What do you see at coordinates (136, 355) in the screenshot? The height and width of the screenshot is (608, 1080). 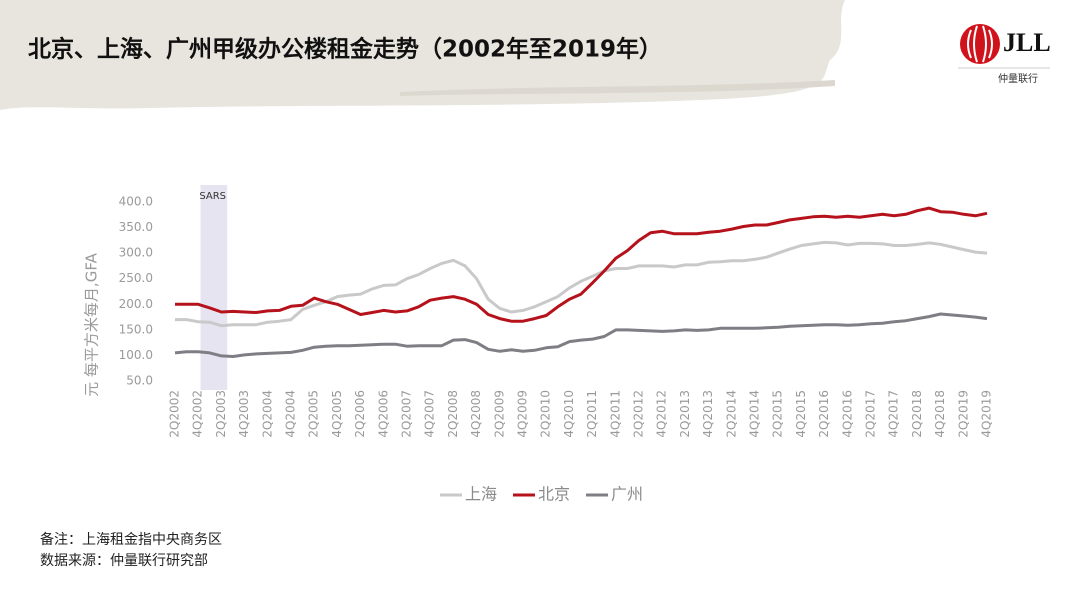 I see `y-tick-label: 100.0` at bounding box center [136, 355].